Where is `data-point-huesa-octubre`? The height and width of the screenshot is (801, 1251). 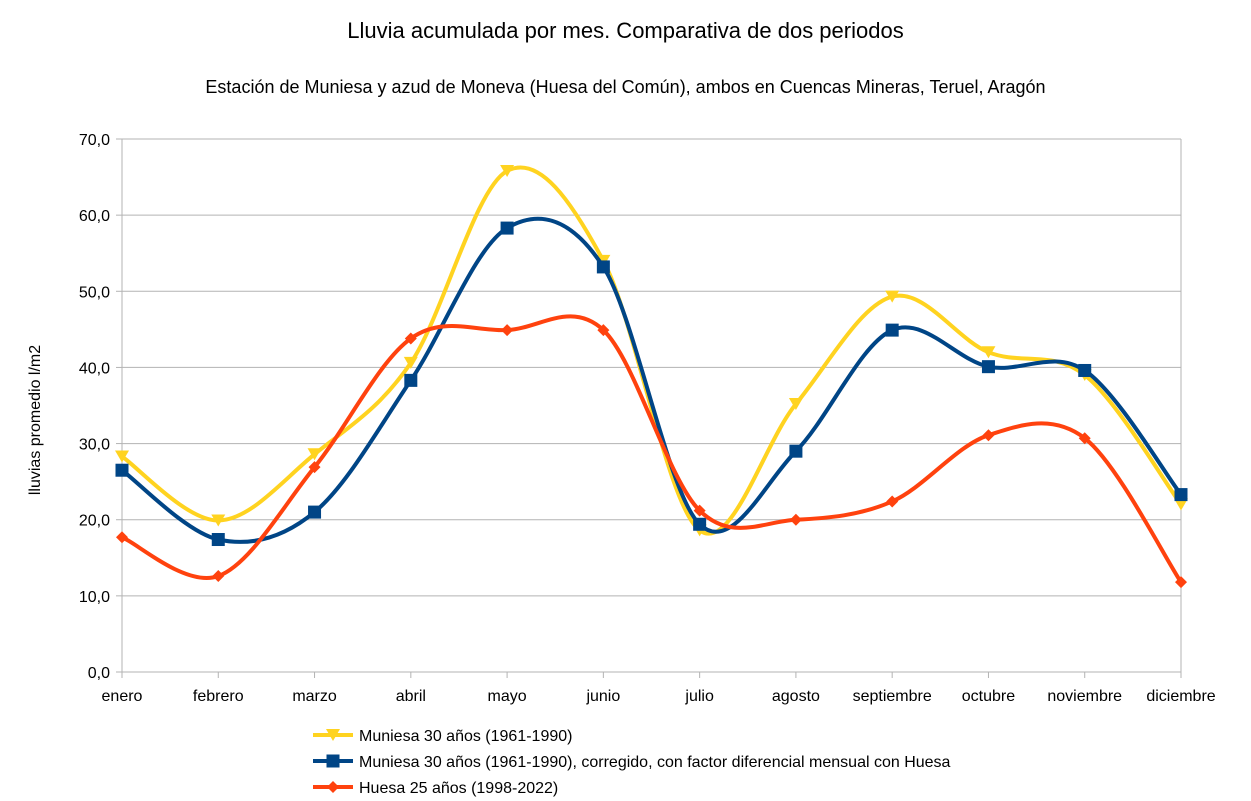
data-point-huesa-octubre is located at coordinates (988, 435).